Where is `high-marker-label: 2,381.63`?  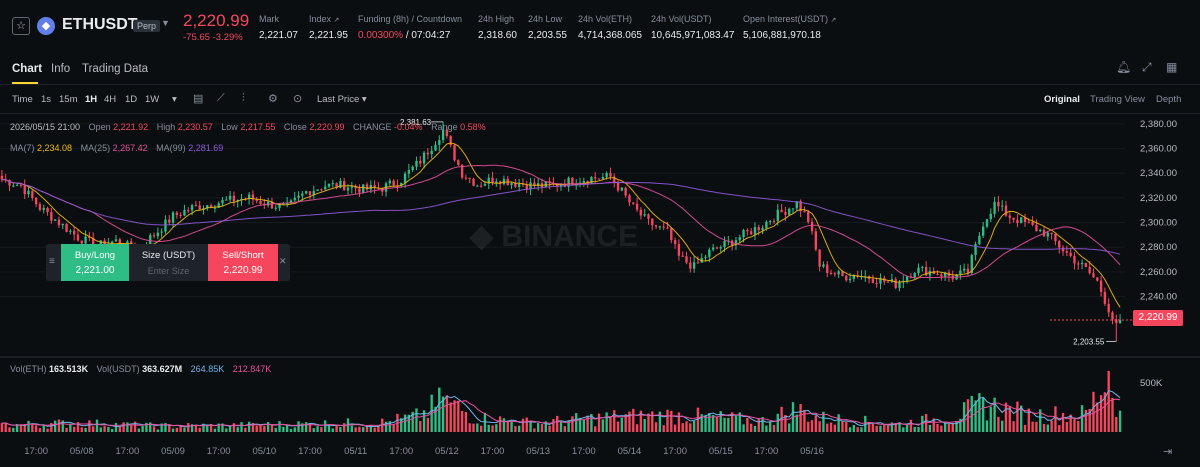
high-marker-label: 2,381.63 is located at coordinates (416, 122).